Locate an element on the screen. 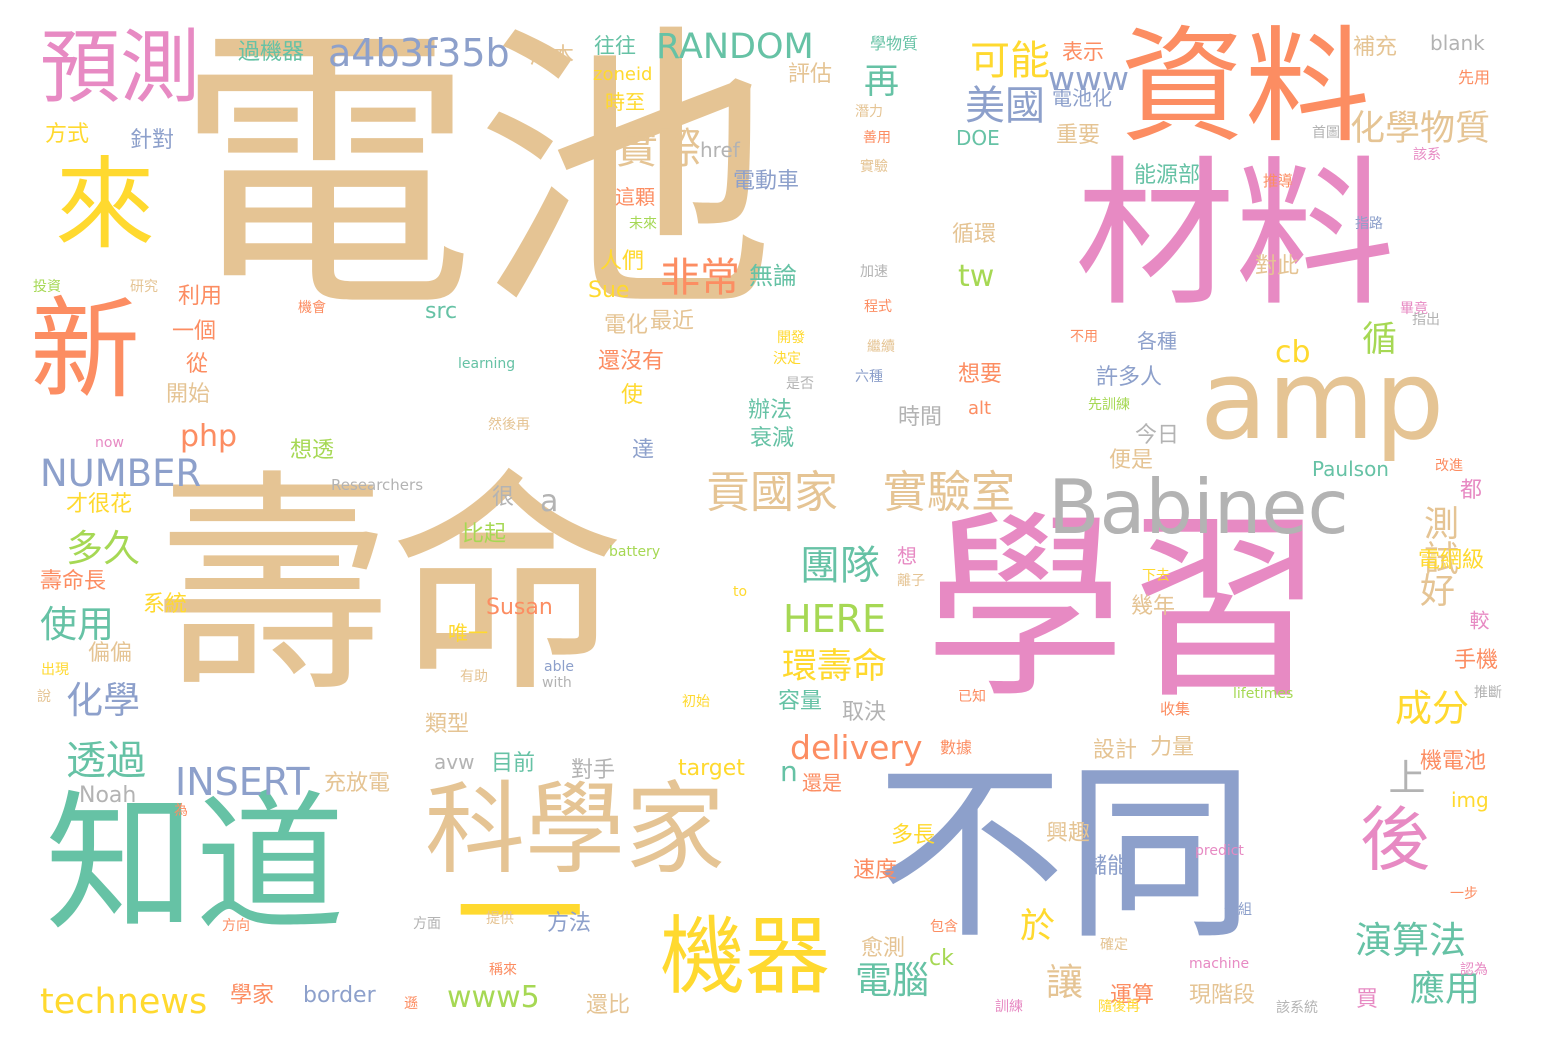 The width and height of the screenshot is (1548, 1052). cloud-word: 使用 is located at coordinates (77, 624).